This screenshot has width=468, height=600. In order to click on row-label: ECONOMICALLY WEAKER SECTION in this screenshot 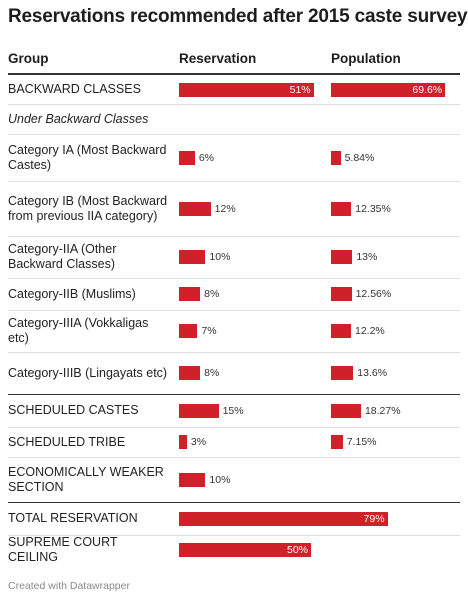, I will do `click(86, 479)`.